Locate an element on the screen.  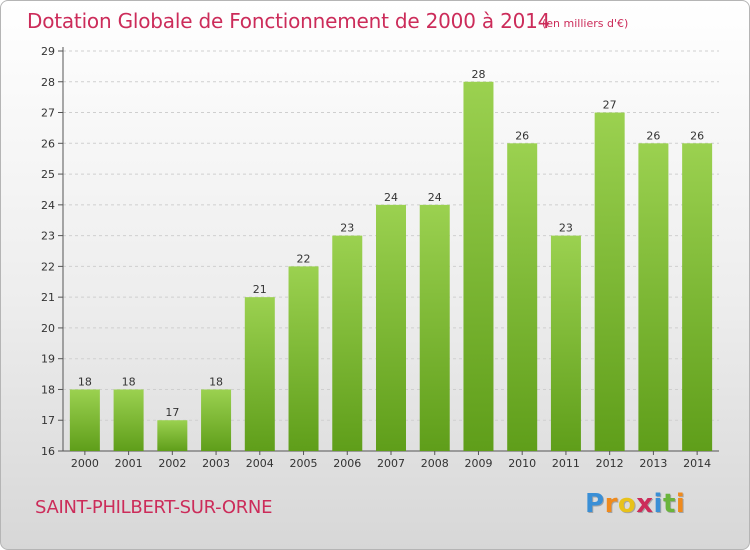
y-tick-label: 20 is located at coordinates (48, 328).